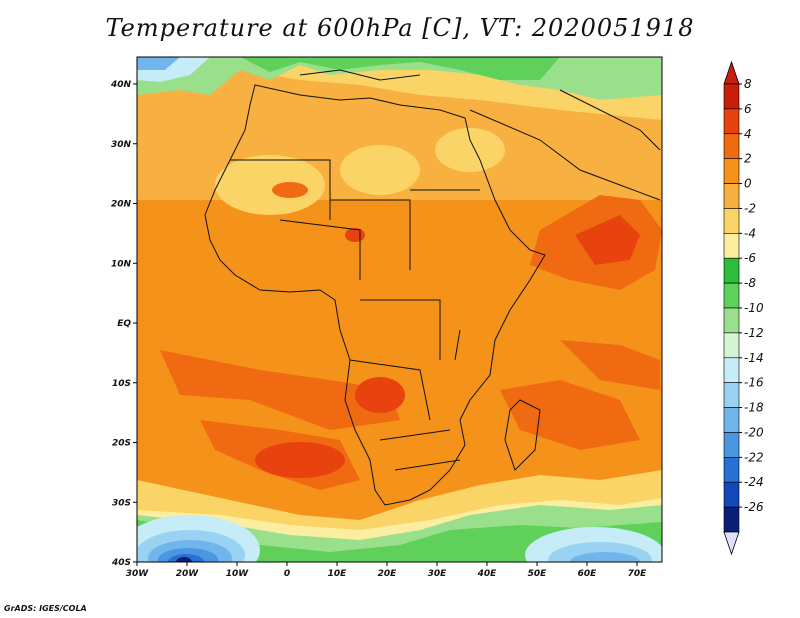 The height and width of the screenshot is (618, 800). What do you see at coordinates (121, 444) in the screenshot?
I see `lat-tick-label: 20S` at bounding box center [121, 444].